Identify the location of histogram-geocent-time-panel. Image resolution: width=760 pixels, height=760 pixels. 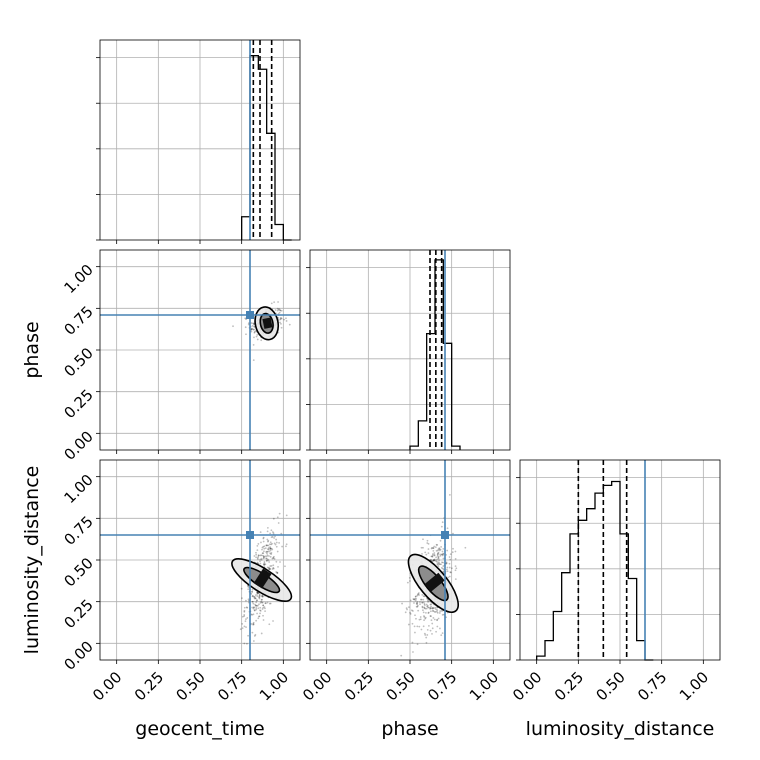
(198, 141).